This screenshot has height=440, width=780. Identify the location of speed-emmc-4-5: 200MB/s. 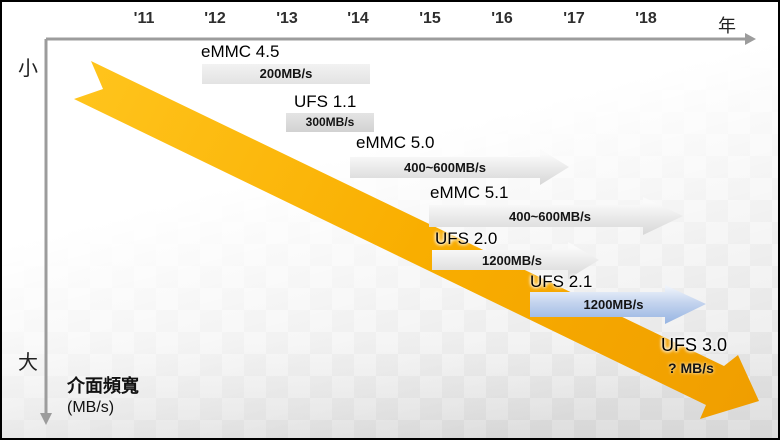
(286, 73).